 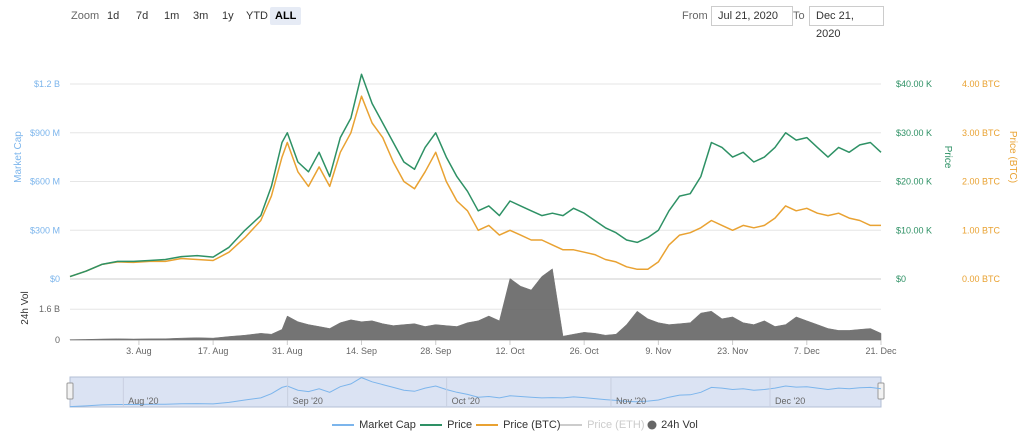 What do you see at coordinates (679, 425) in the screenshot?
I see `legend-label: 24h Vol` at bounding box center [679, 425].